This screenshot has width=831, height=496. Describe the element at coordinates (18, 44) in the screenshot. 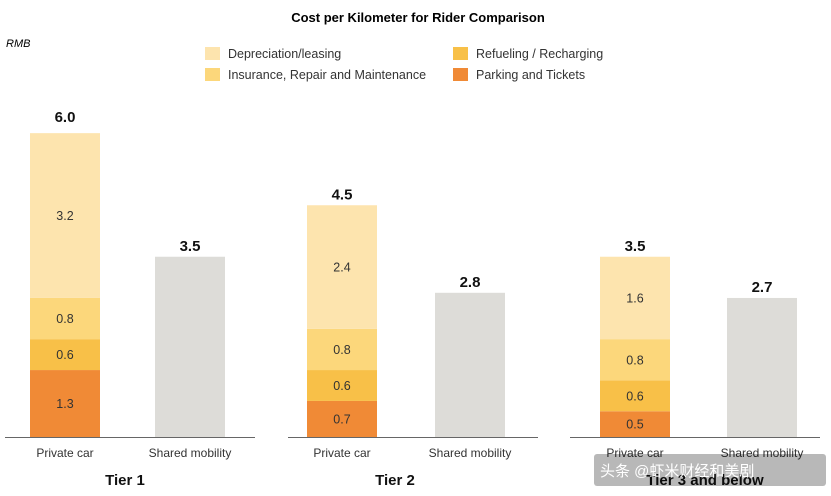

I see `unit-label: RMB` at that location.